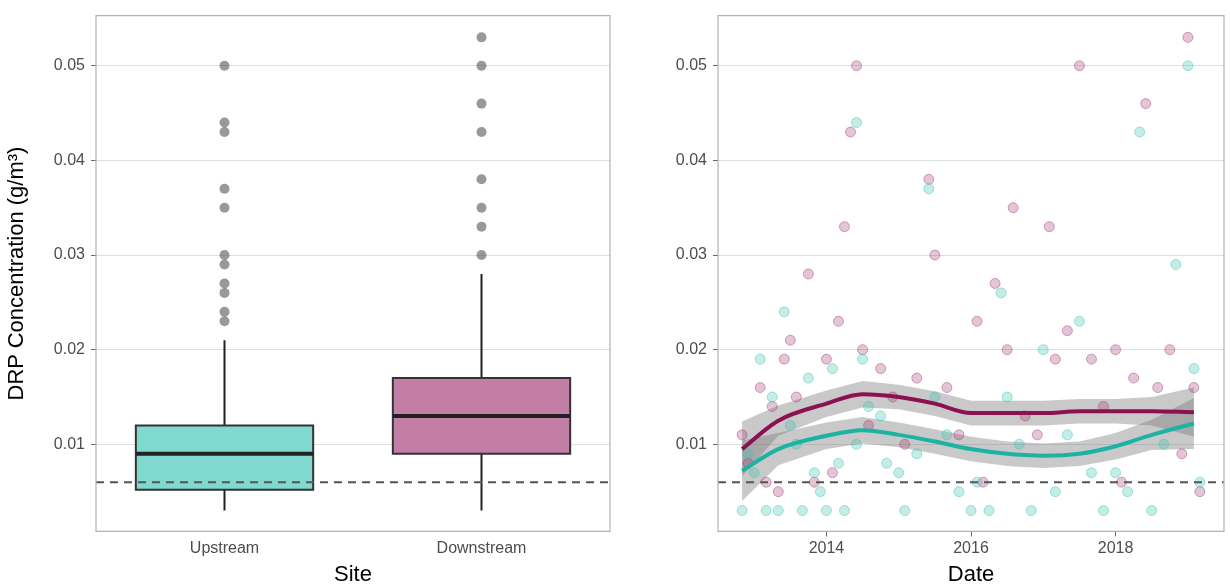  What do you see at coordinates (1115, 548) in the screenshot?
I see `x-tick-label: 2018` at bounding box center [1115, 548].